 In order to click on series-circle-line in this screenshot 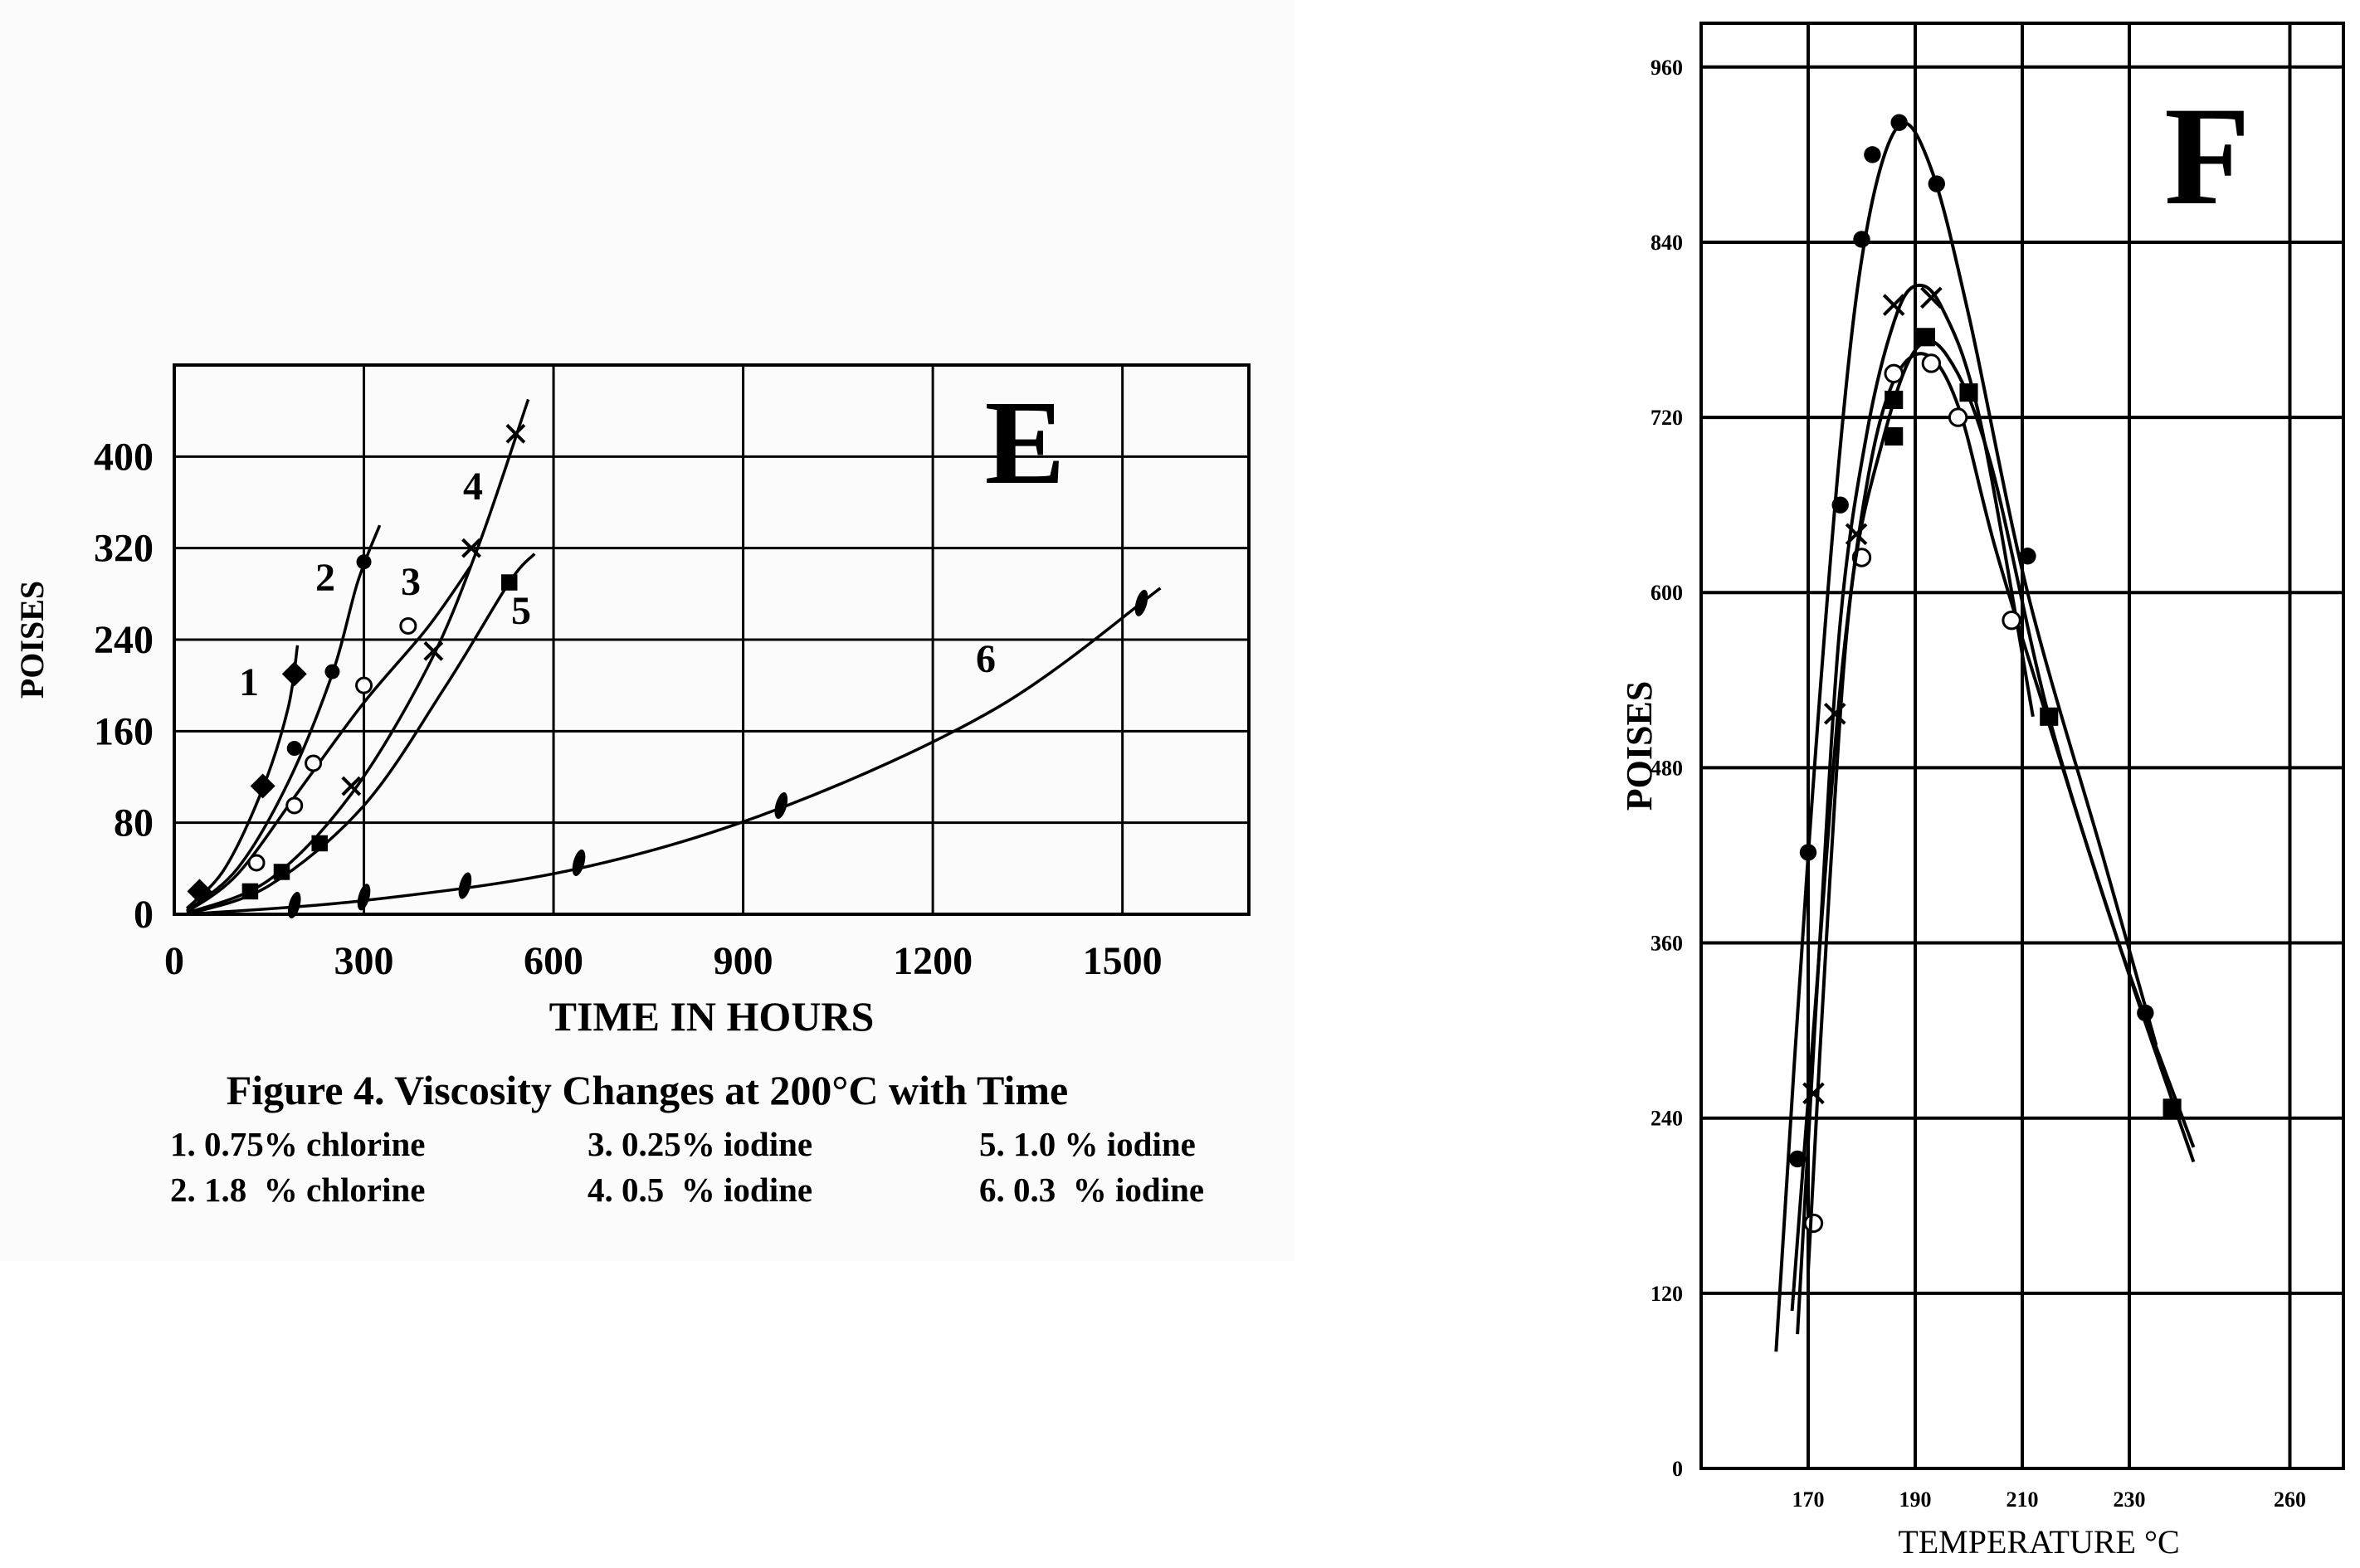, I will do `click(1993, 832)`.